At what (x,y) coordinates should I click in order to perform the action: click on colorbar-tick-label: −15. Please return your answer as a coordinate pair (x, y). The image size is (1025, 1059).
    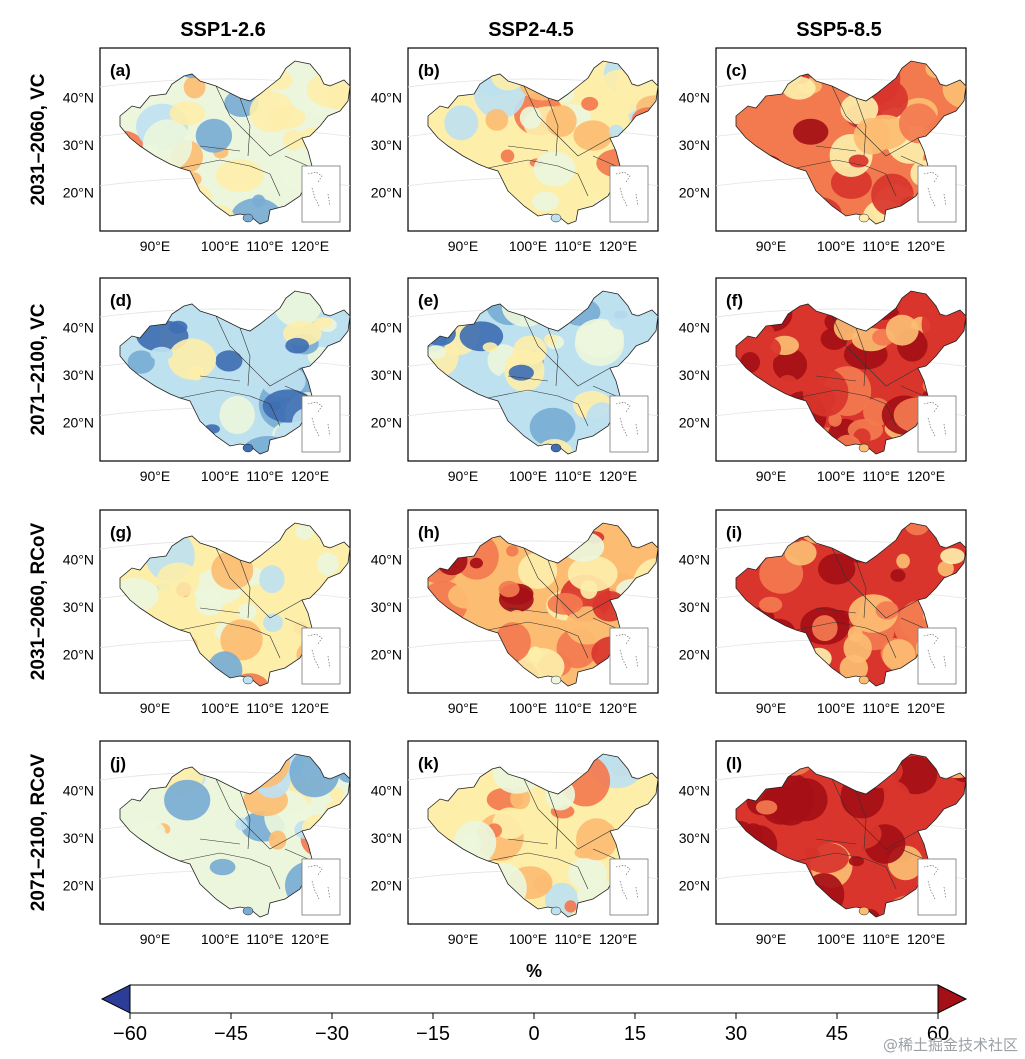
    Looking at the image, I should click on (433, 1034).